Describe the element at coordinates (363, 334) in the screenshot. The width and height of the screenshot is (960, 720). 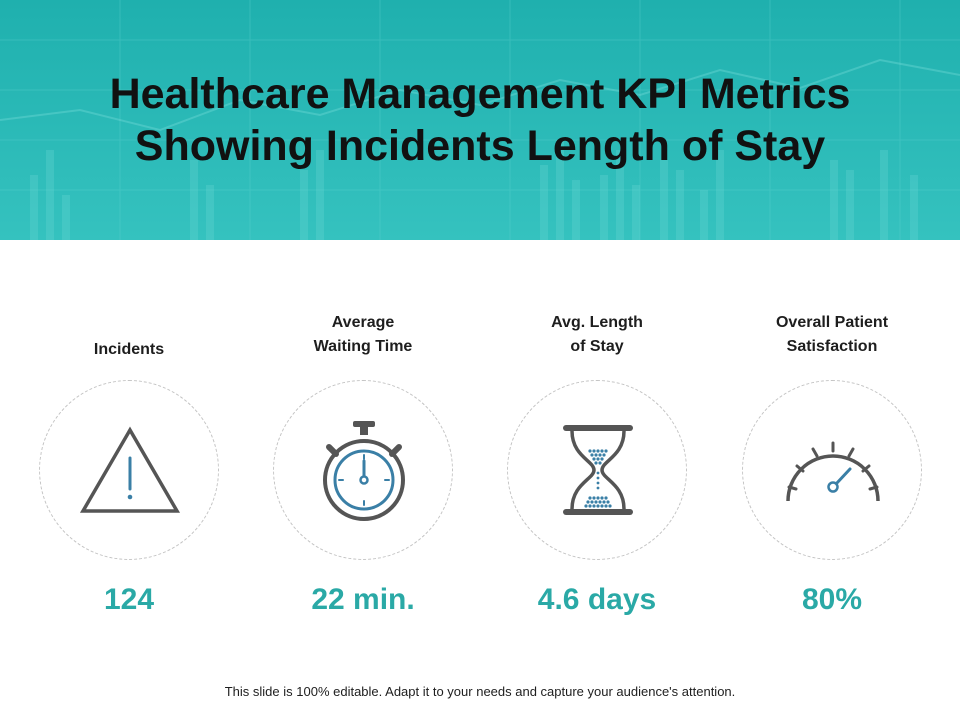
I see `kpi-label: Average Waiting Time` at that location.